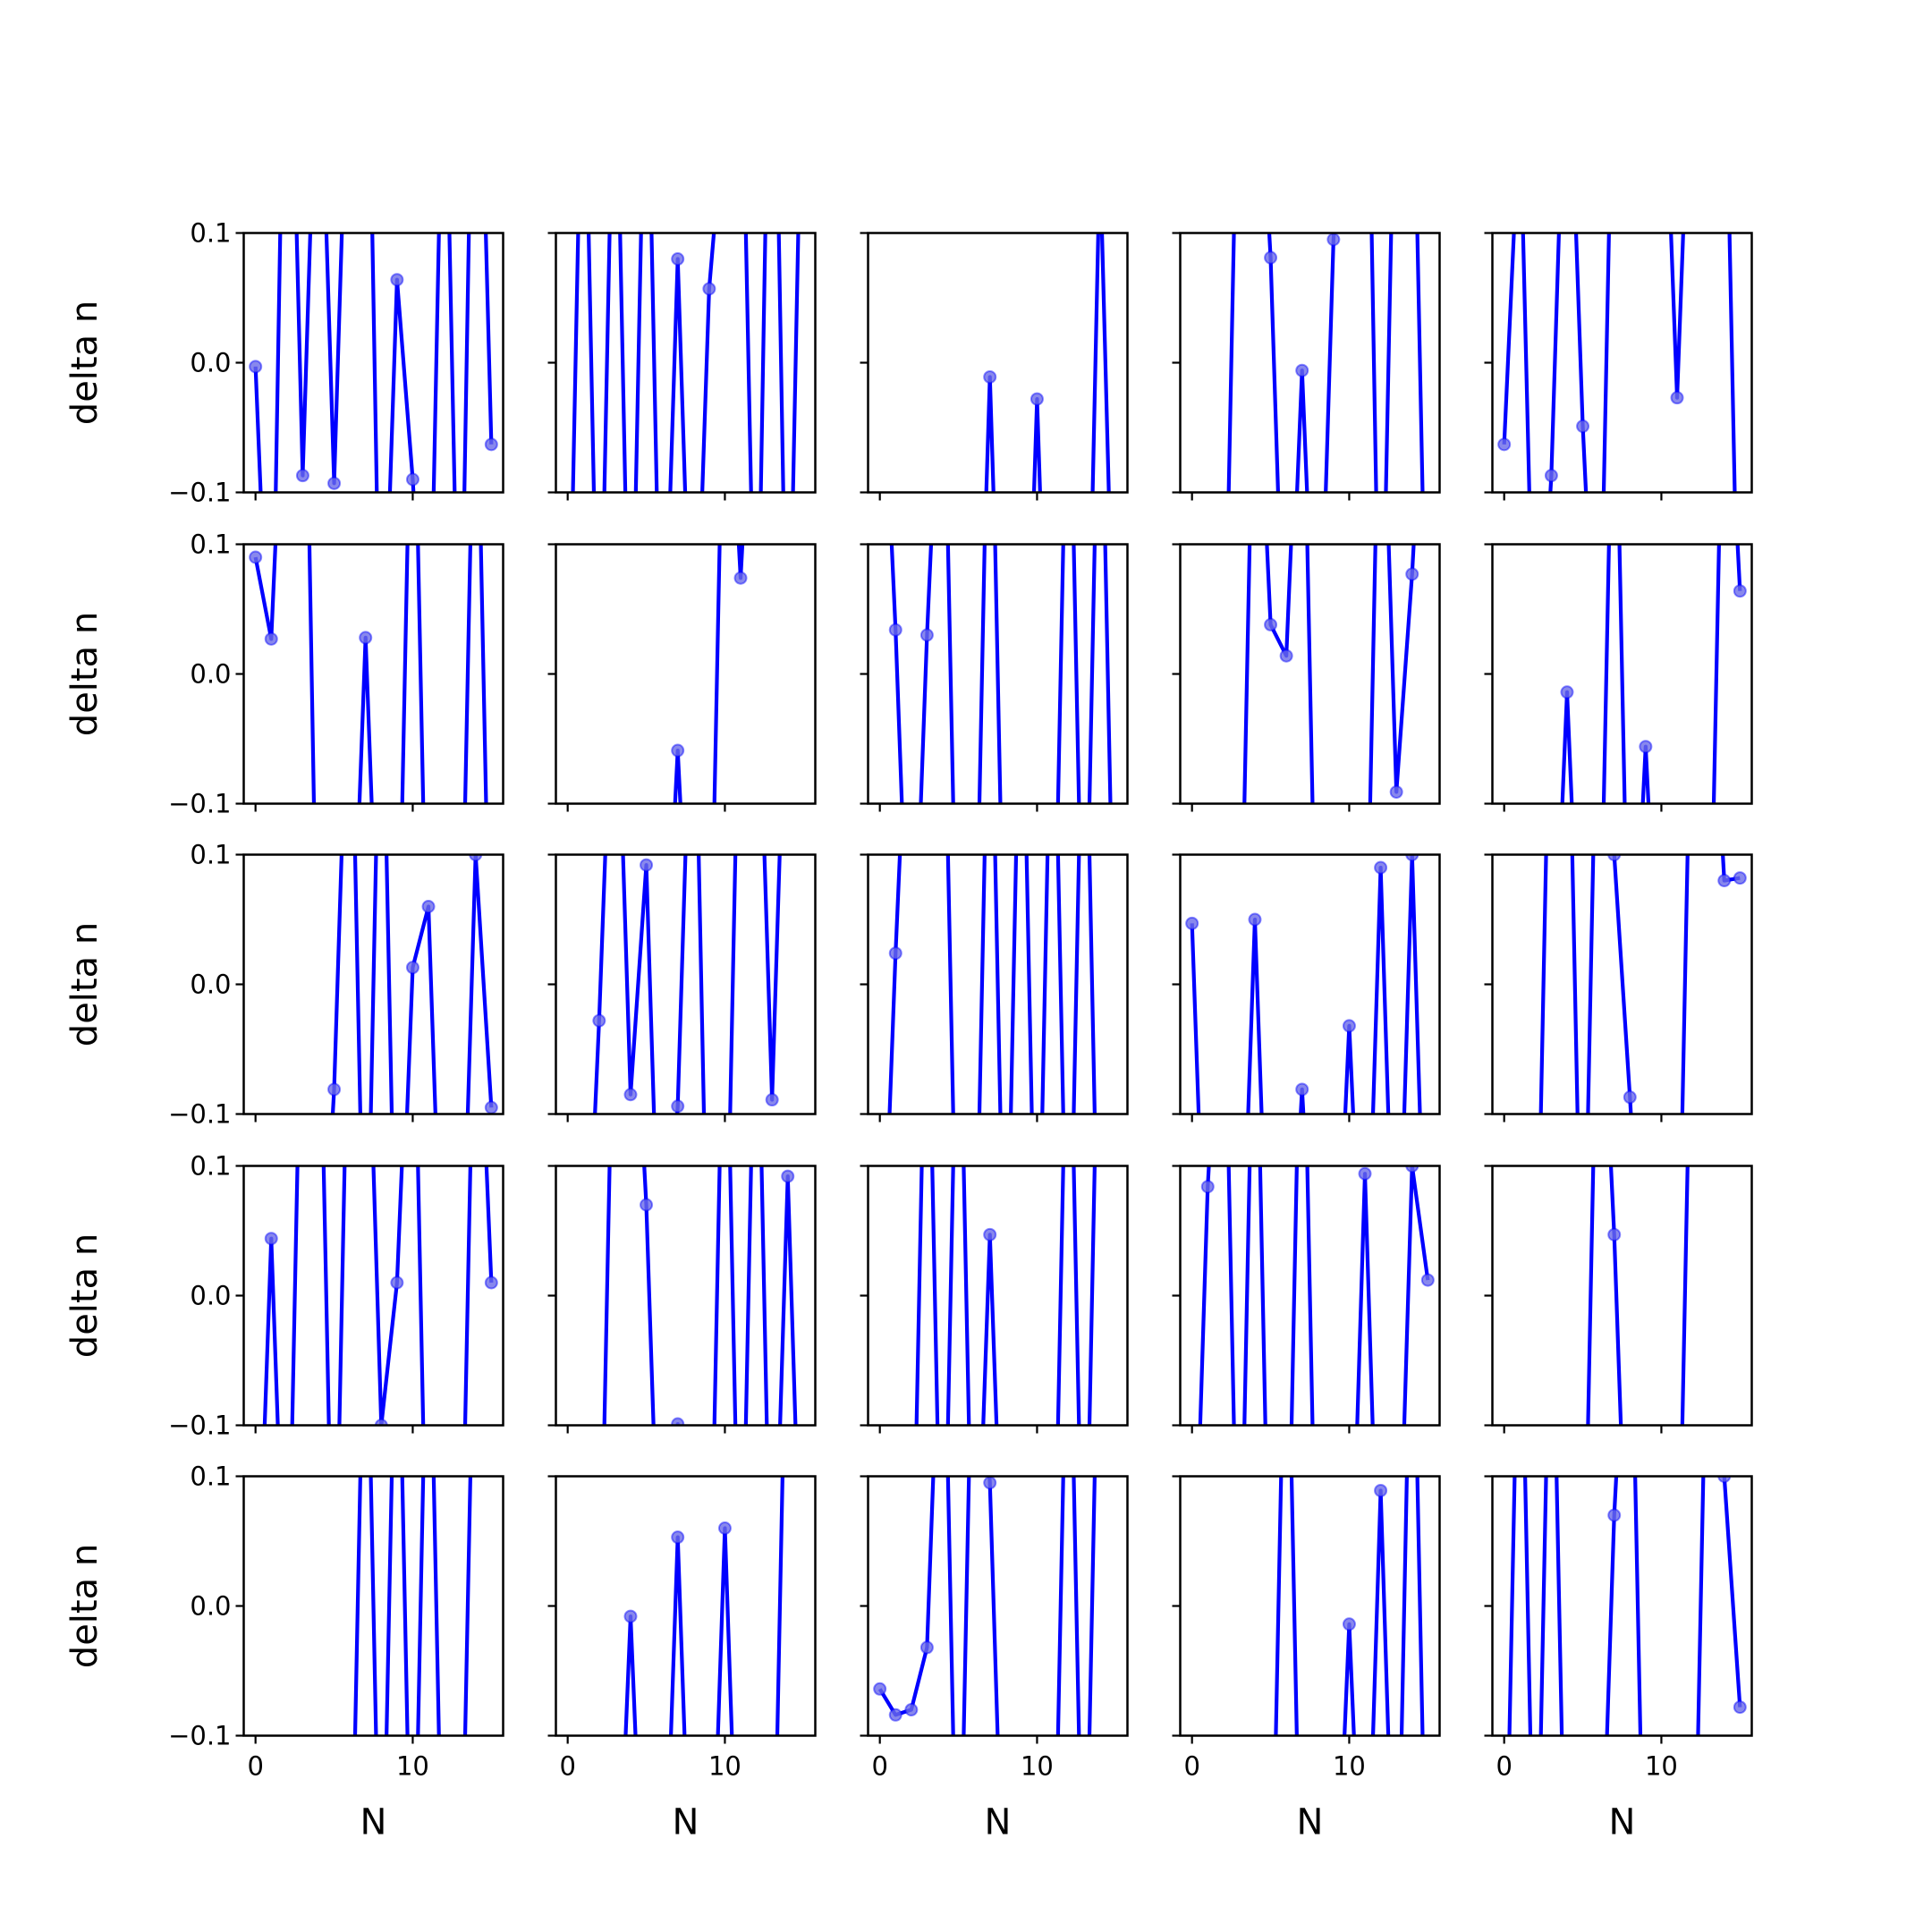 The image size is (1932, 1932). Describe the element at coordinates (284, 674) in the screenshot. I see `subplot-2-1: −0.1 0.0 0.1 delta n` at that location.